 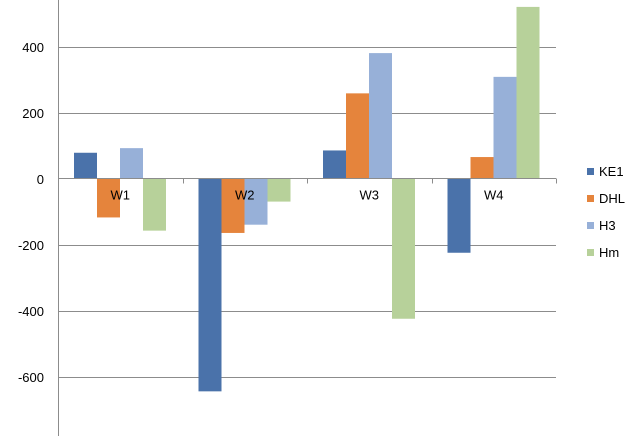 What do you see at coordinates (528, 92) in the screenshot?
I see `bar-hm-w4` at bounding box center [528, 92].